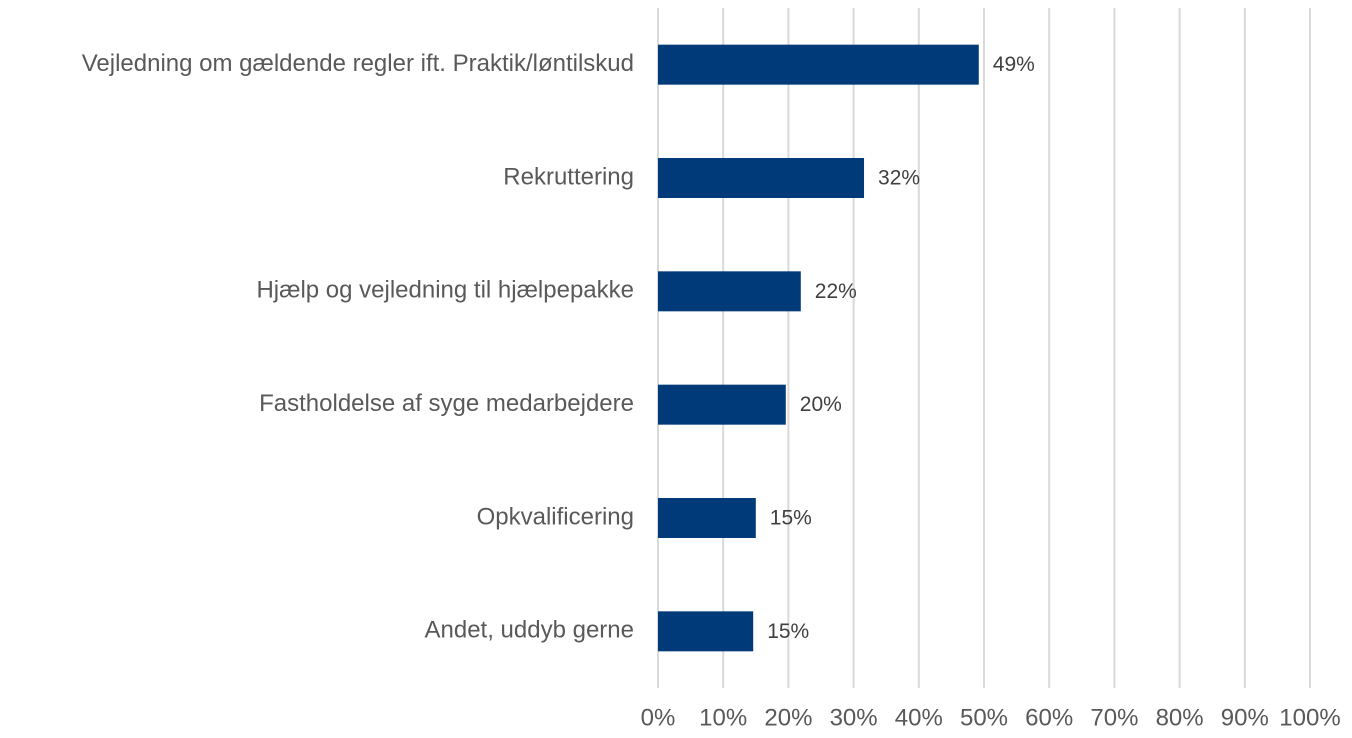 The image size is (1352, 738). I want to click on category-label: Rekruttering, so click(568, 176).